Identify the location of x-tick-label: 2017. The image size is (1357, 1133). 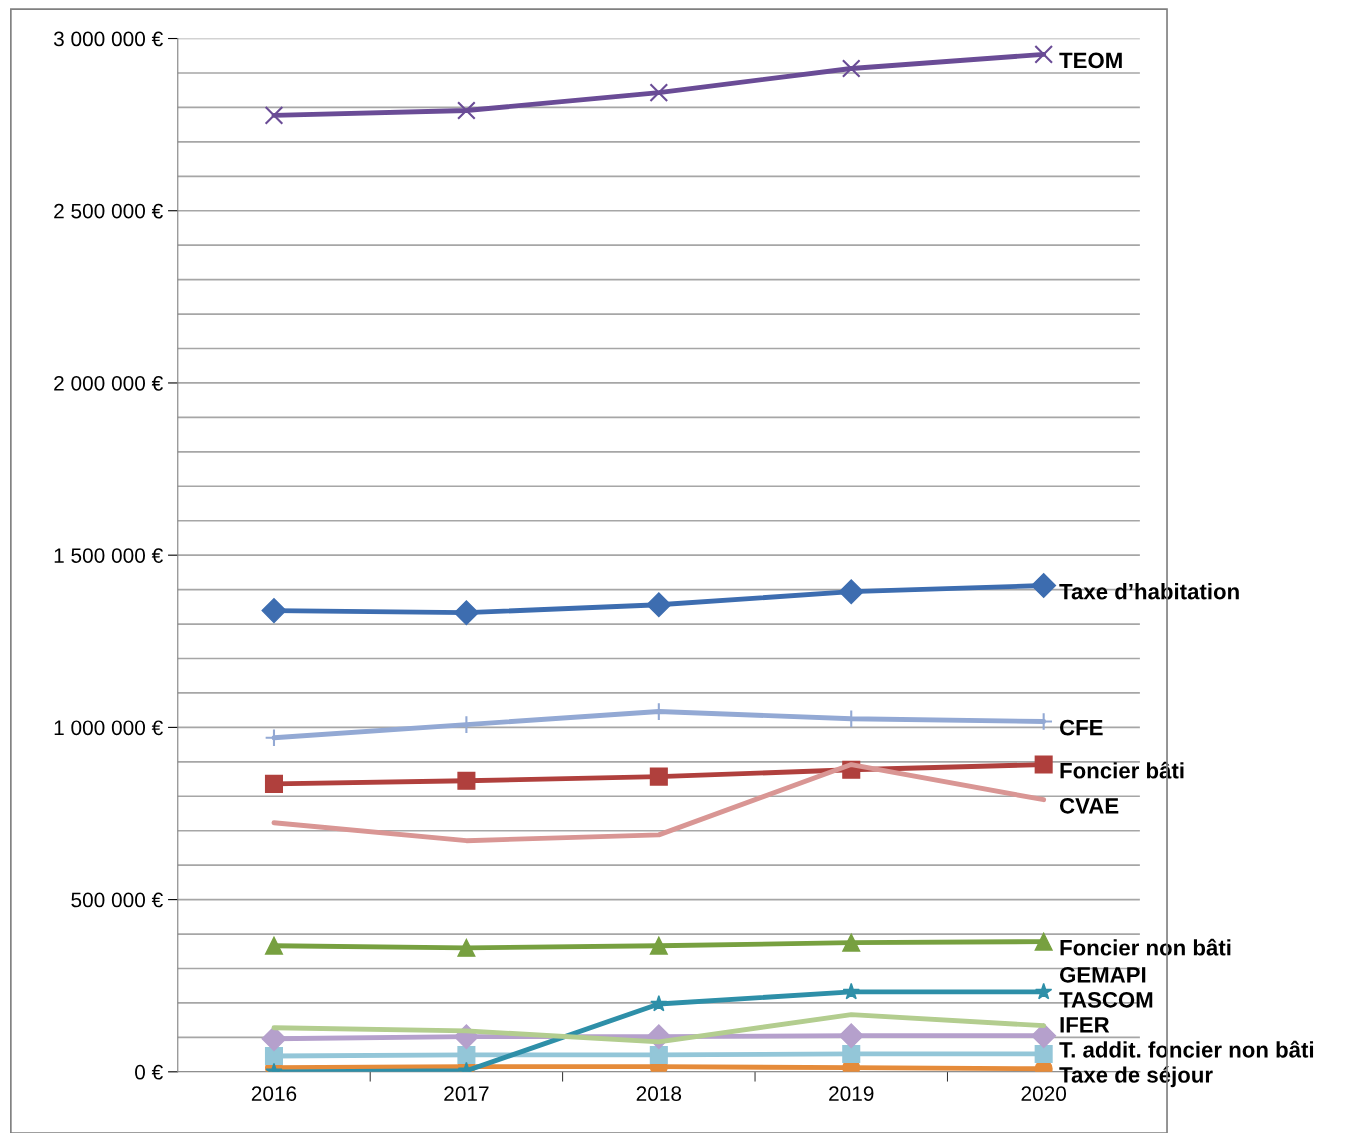
(466, 1094).